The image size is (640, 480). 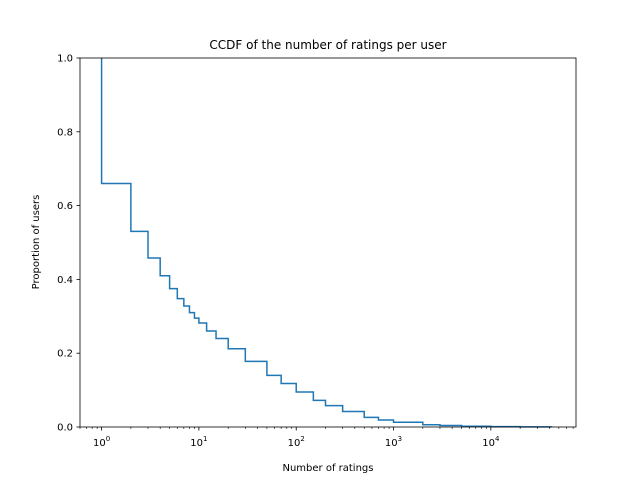 What do you see at coordinates (65, 206) in the screenshot?
I see `y-tick-label: 0.6` at bounding box center [65, 206].